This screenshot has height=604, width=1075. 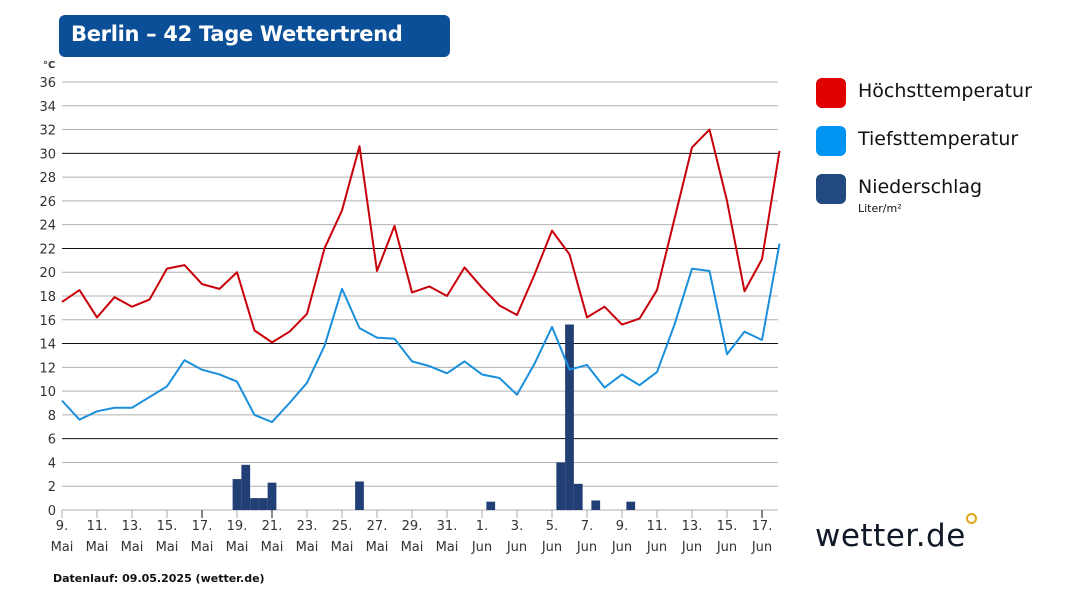 What do you see at coordinates (47, 226) in the screenshot?
I see `y-tick-label: 24` at bounding box center [47, 226].